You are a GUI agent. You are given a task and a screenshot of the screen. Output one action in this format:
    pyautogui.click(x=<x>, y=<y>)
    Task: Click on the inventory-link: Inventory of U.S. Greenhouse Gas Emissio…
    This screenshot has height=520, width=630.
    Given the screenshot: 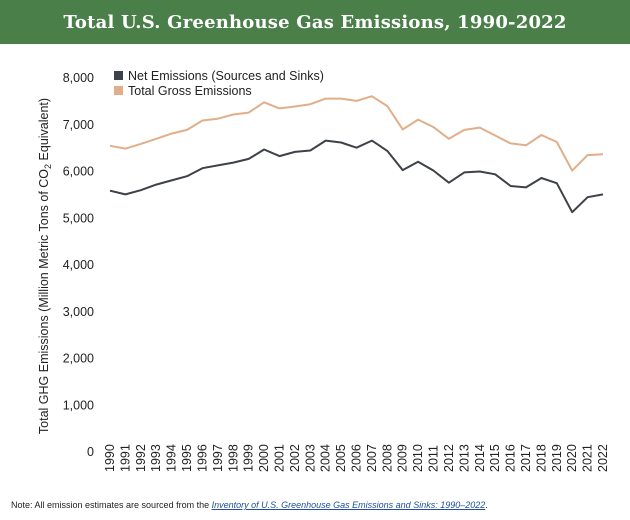 What is the action you would take?
    pyautogui.click(x=348, y=505)
    